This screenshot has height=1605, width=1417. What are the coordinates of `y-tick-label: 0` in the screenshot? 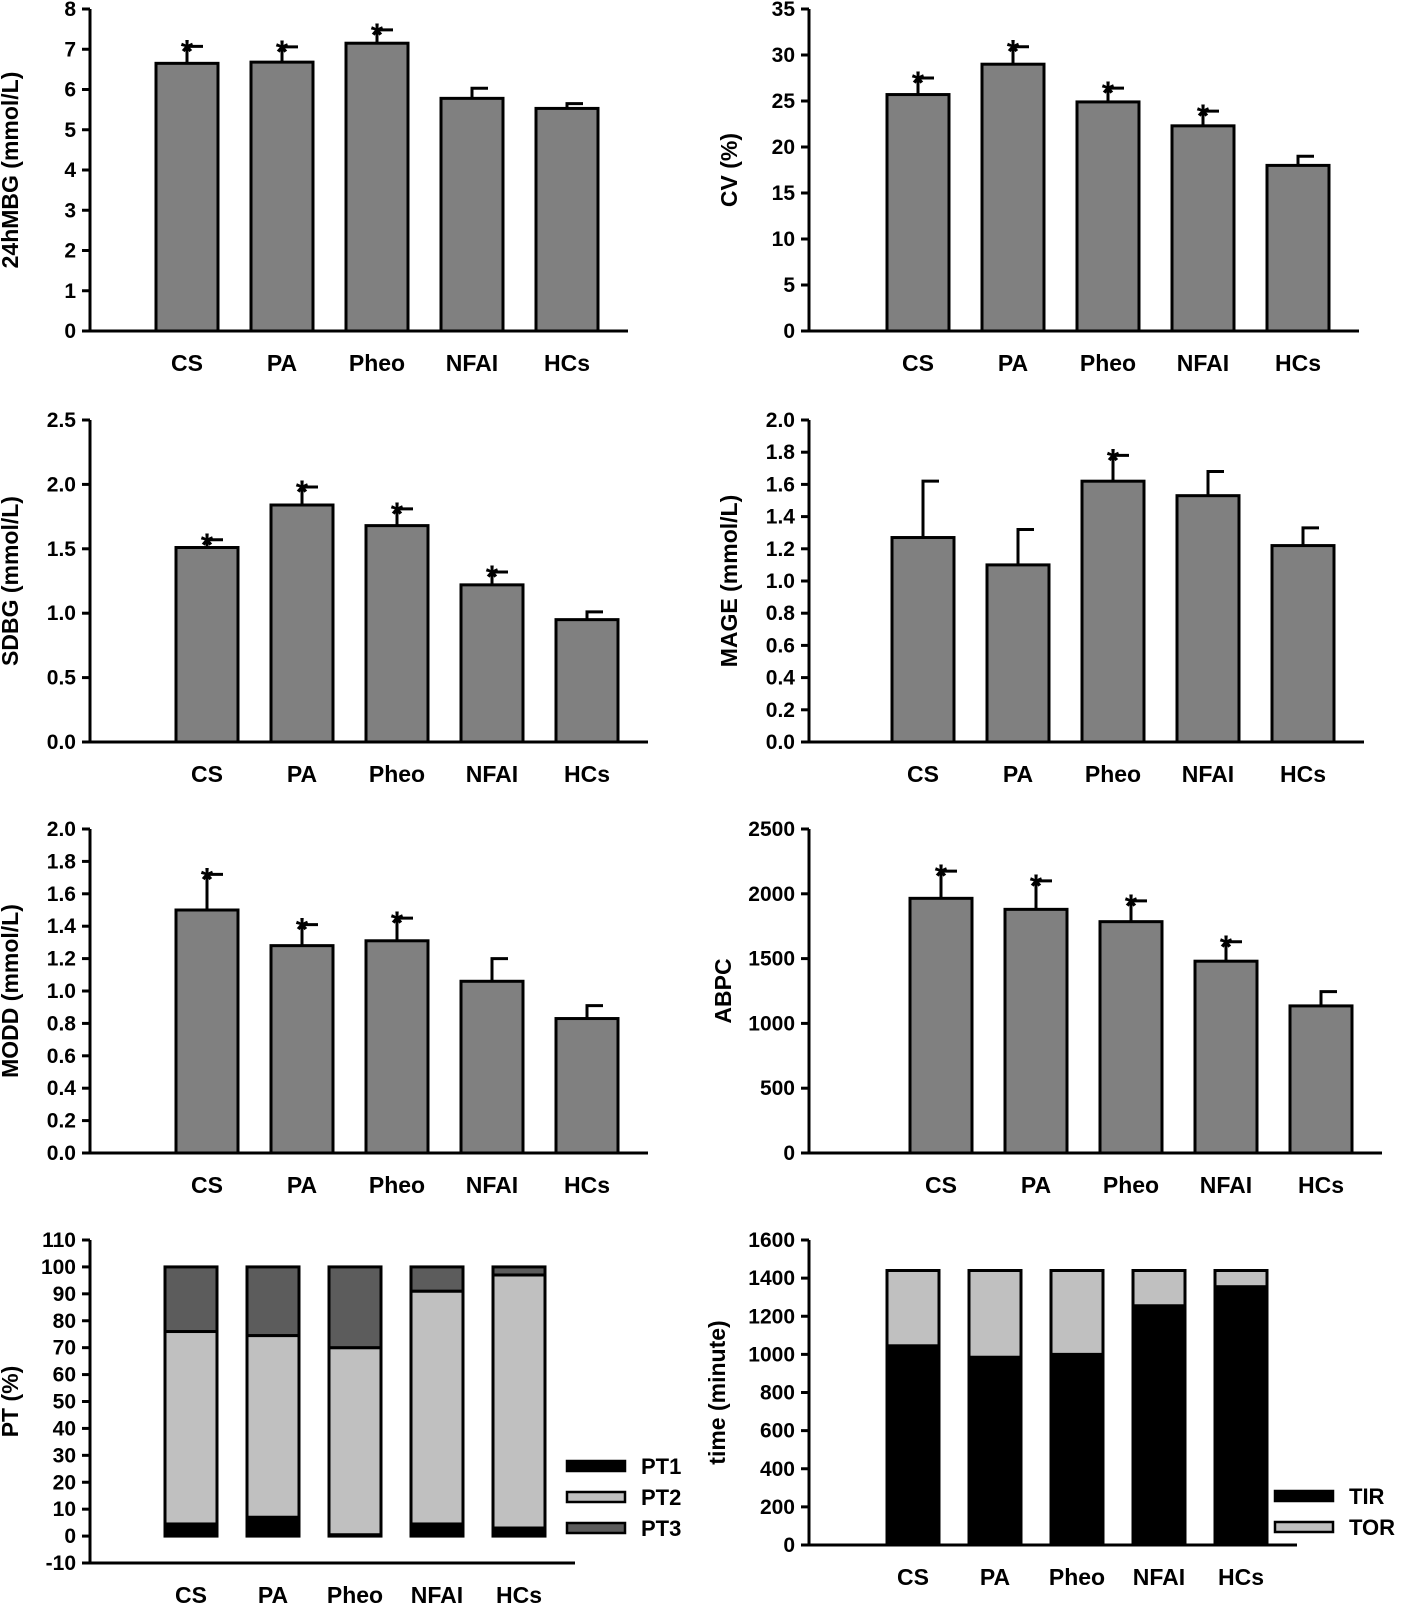 It's located at (70, 331).